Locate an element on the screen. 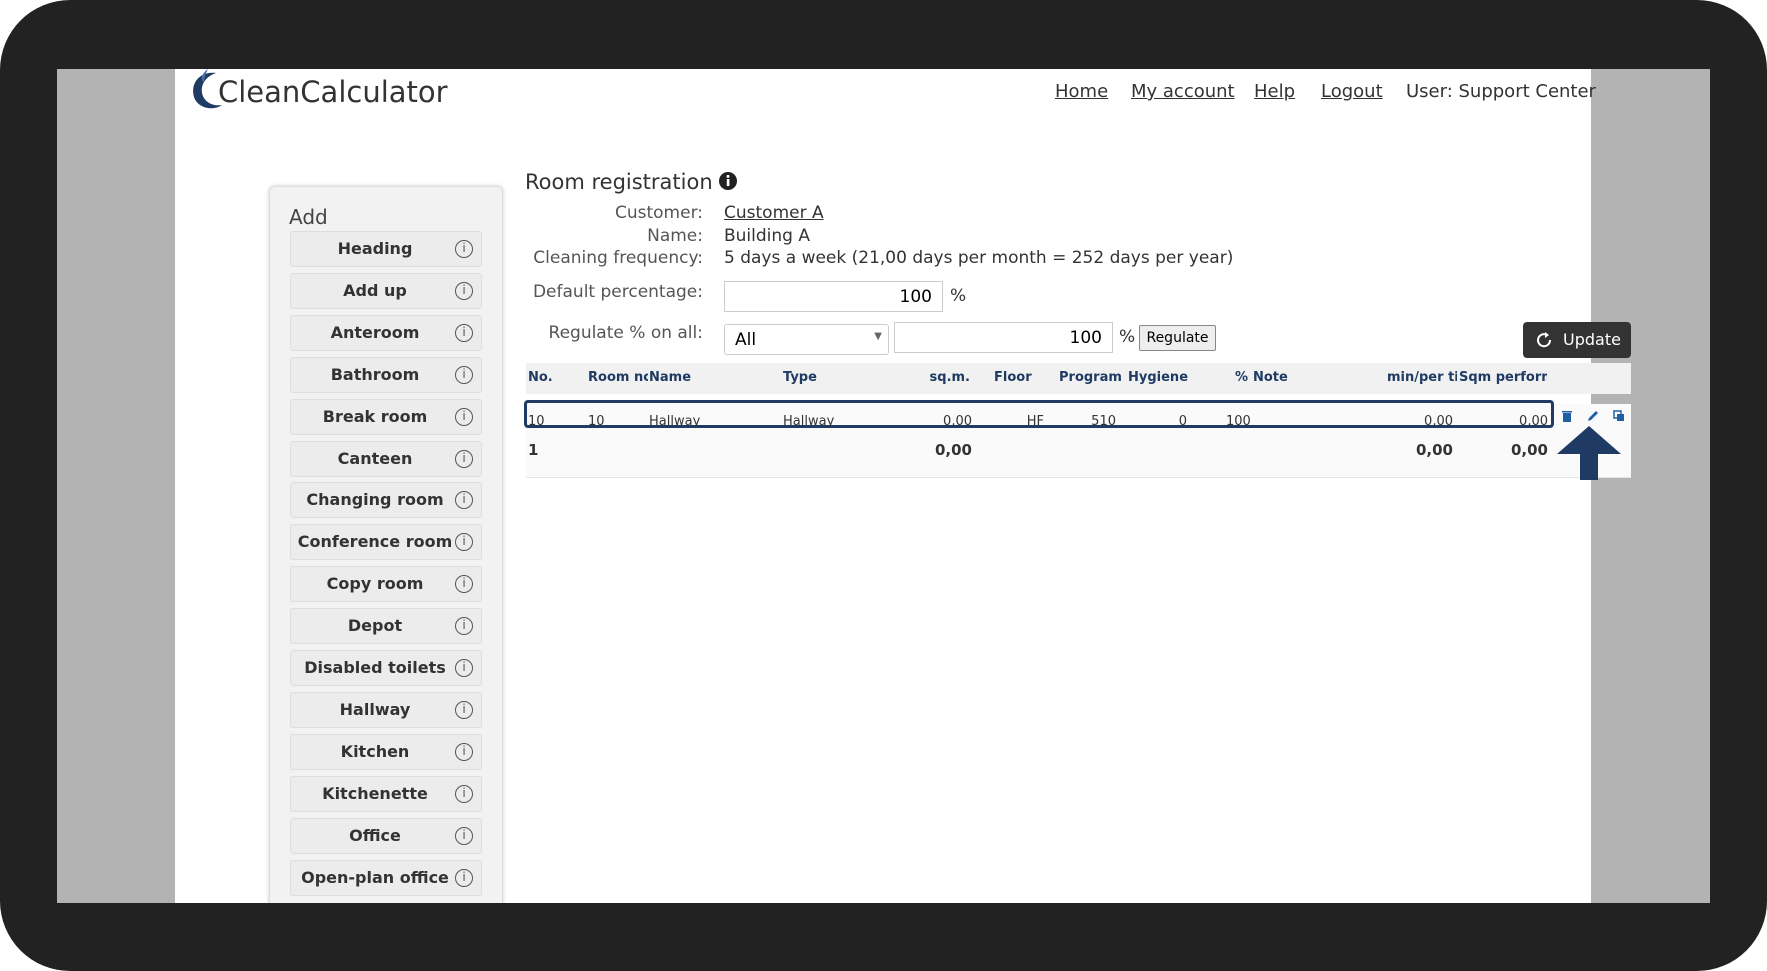  column-header: Sqm performc is located at coordinates (1503, 377).